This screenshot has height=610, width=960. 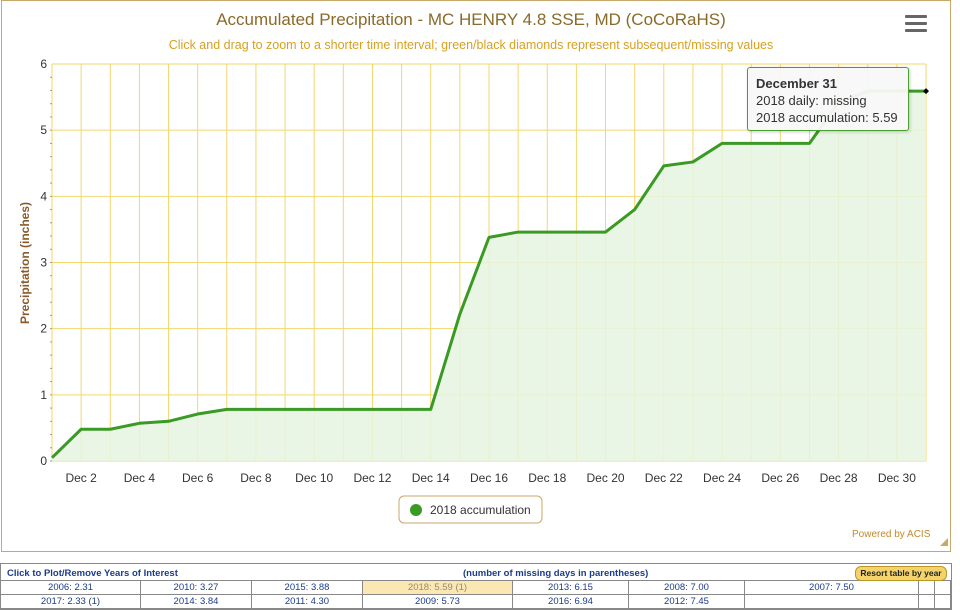 I want to click on year-cell: 2011: 4.30, so click(x=307, y=602).